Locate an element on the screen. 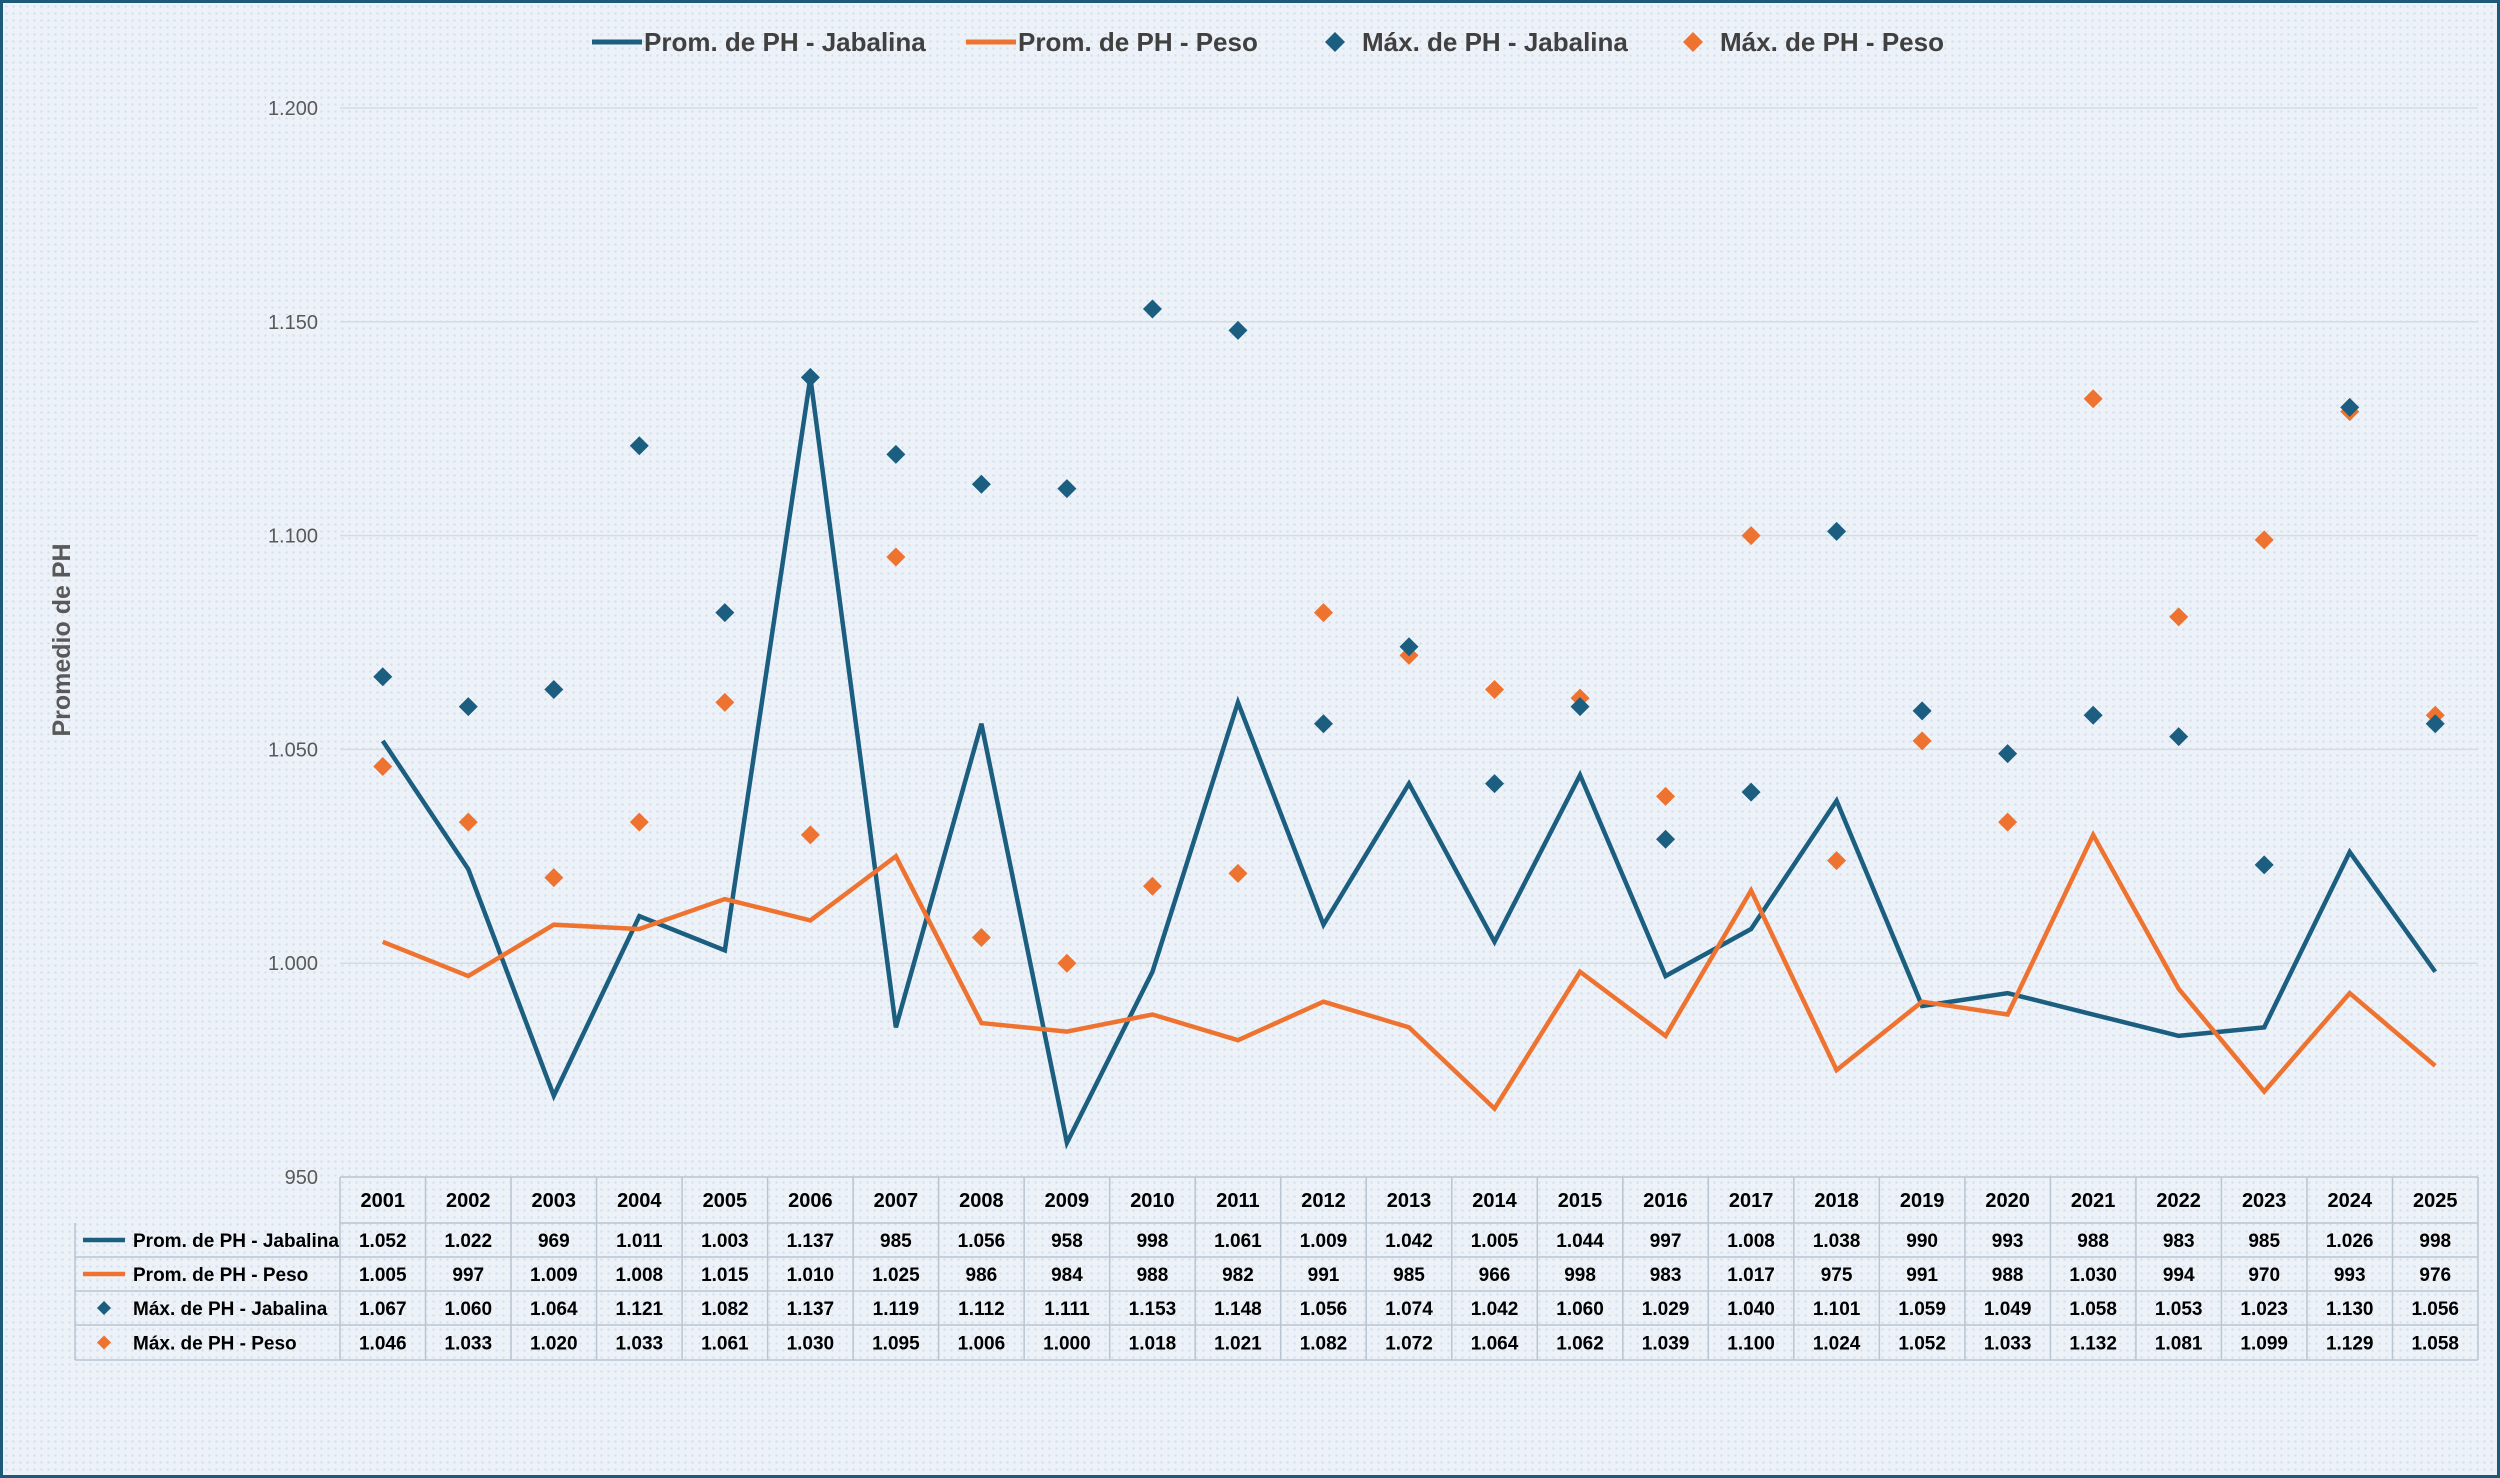  table-cell: 1.052 is located at coordinates (383, 1241).